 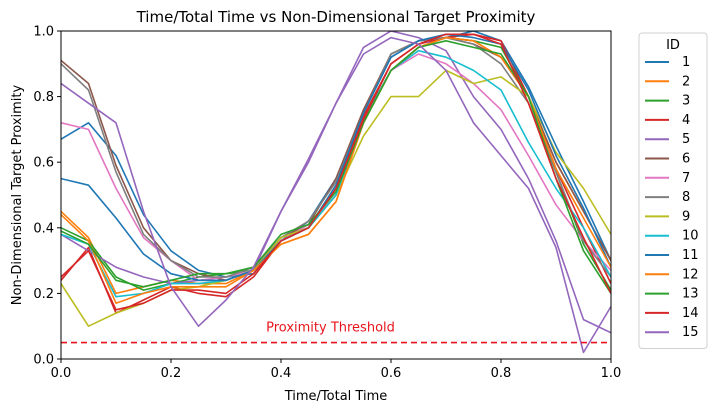 I want to click on legend-label-4: 4, so click(x=686, y=120).